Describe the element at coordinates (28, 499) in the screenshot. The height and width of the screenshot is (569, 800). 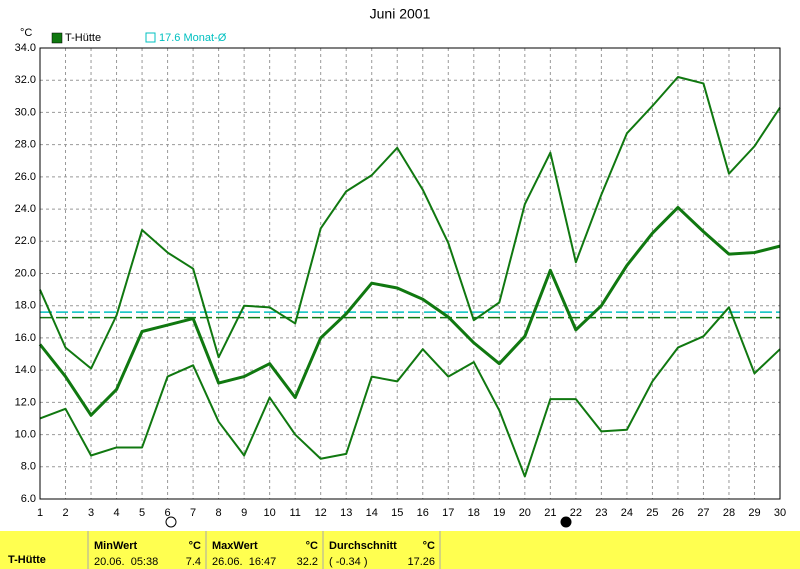
I see `y-tick-label: 6.0` at that location.